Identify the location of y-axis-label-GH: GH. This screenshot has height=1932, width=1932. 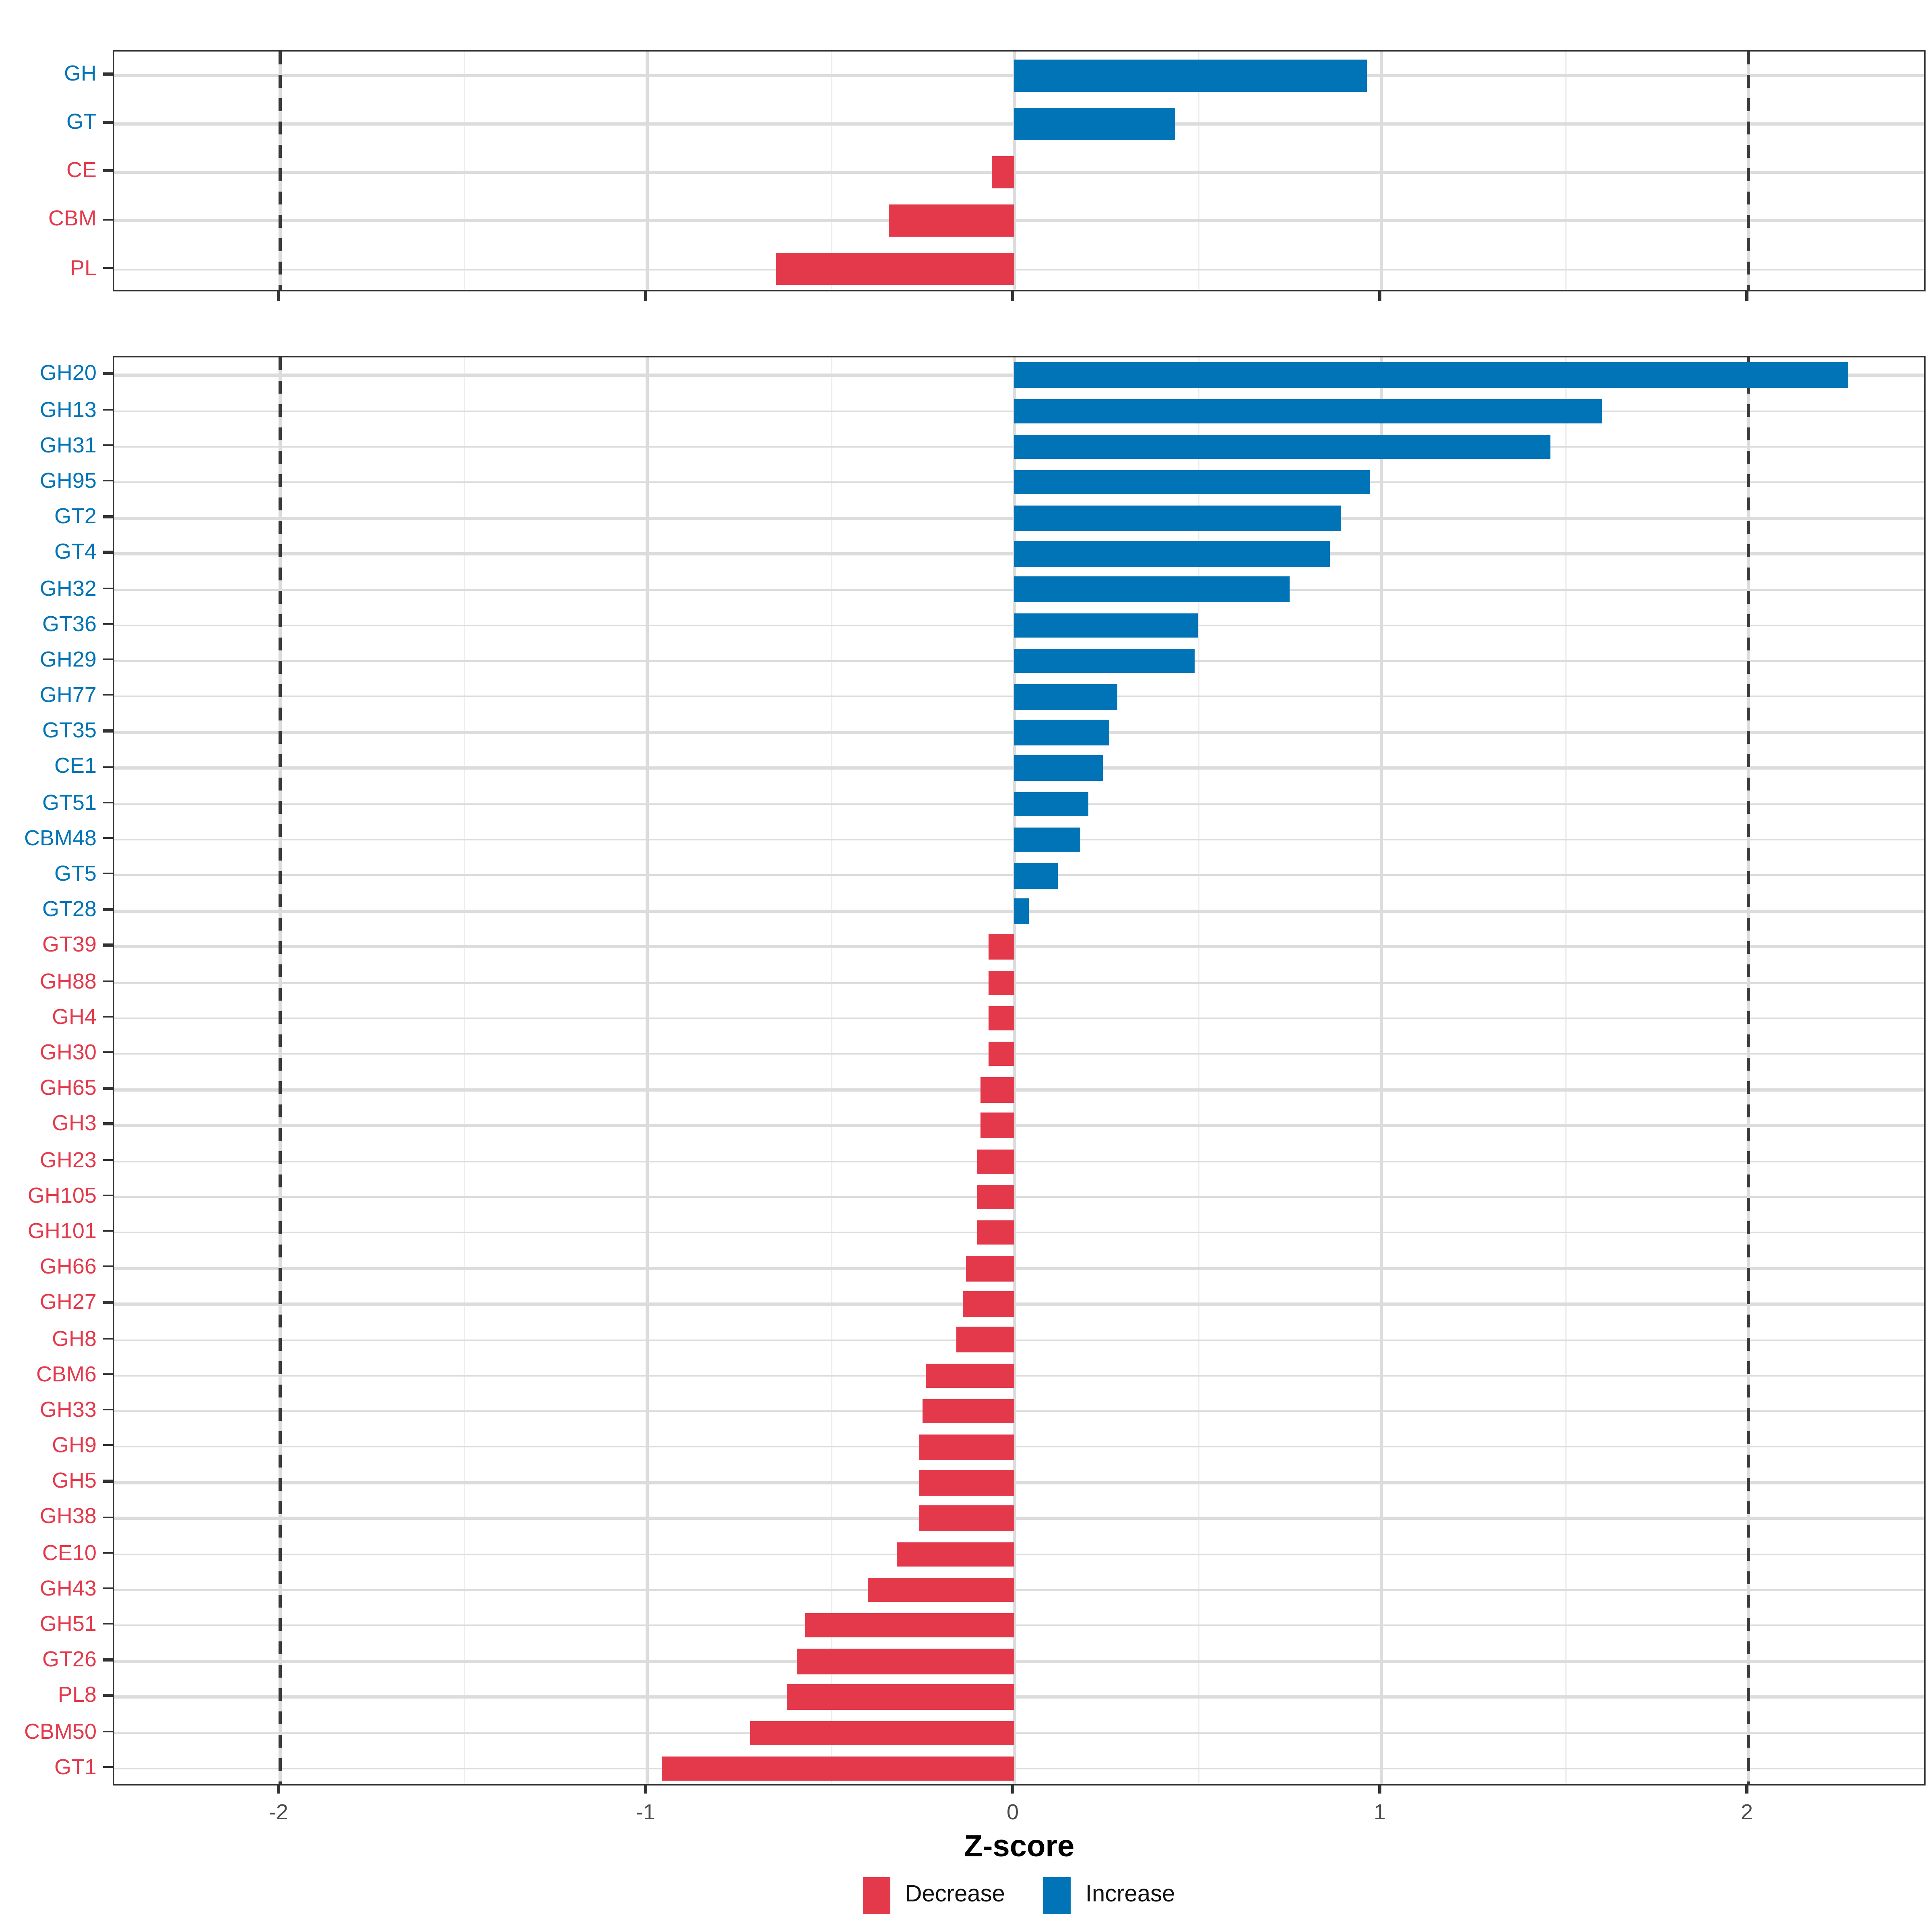
(80, 74).